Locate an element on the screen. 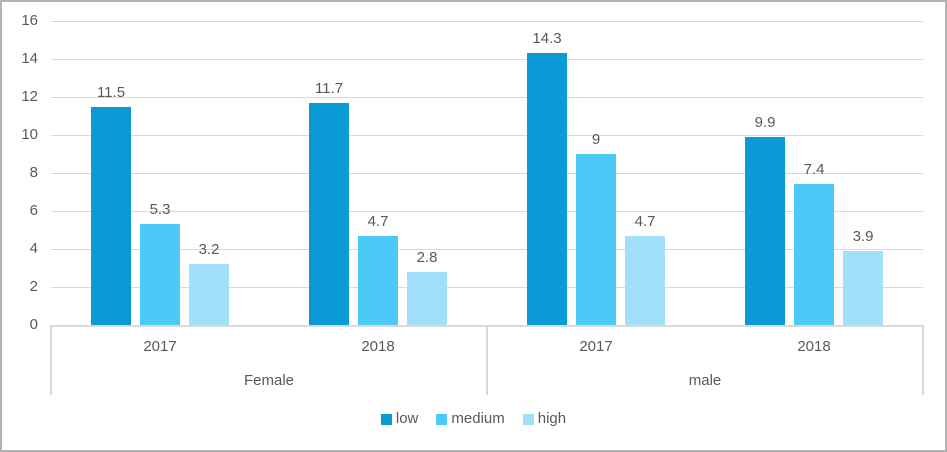 This screenshot has height=452, width=947. y-axis-tick-label: 16 is located at coordinates (29, 20).